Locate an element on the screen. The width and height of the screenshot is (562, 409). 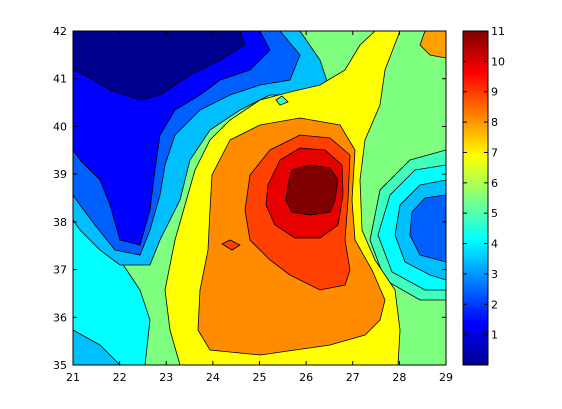
y-tick-label: 38 is located at coordinates (60, 222).